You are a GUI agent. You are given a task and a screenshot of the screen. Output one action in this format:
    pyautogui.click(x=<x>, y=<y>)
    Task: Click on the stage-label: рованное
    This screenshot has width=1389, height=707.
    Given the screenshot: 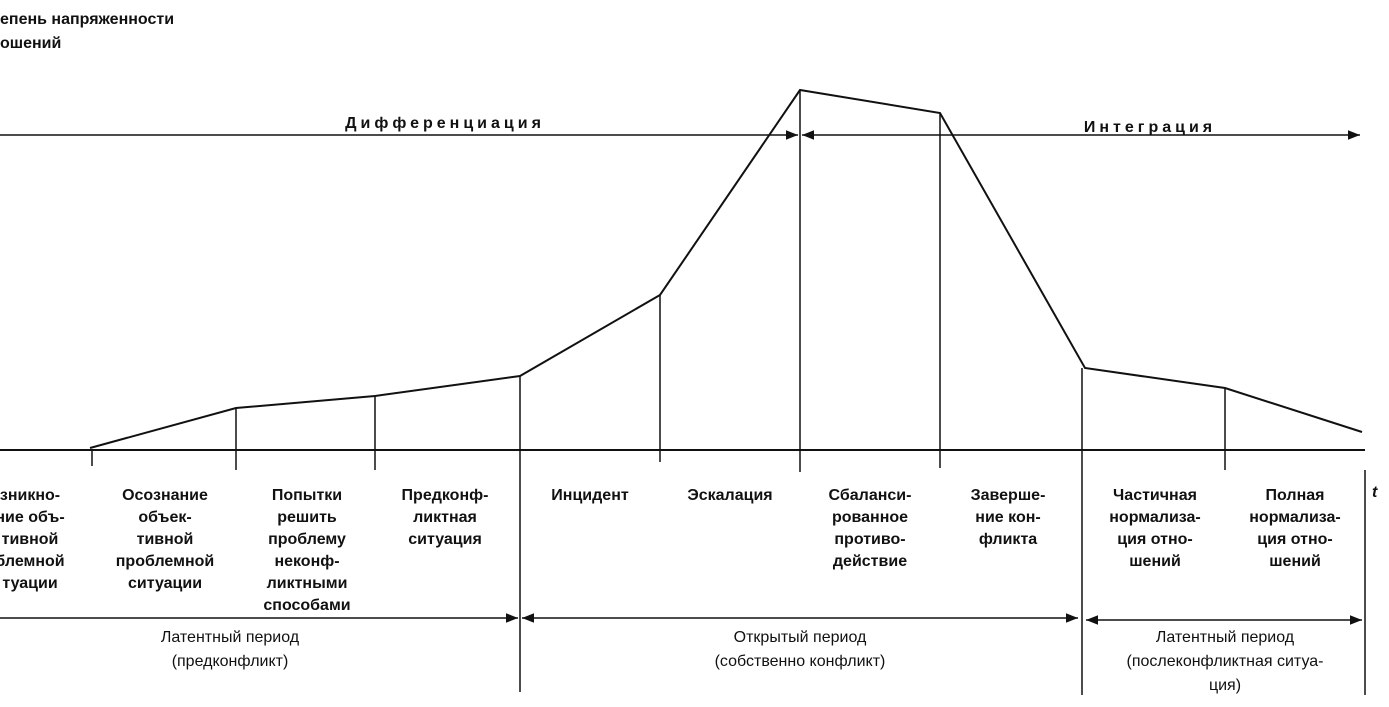 What is the action you would take?
    pyautogui.click(x=870, y=517)
    